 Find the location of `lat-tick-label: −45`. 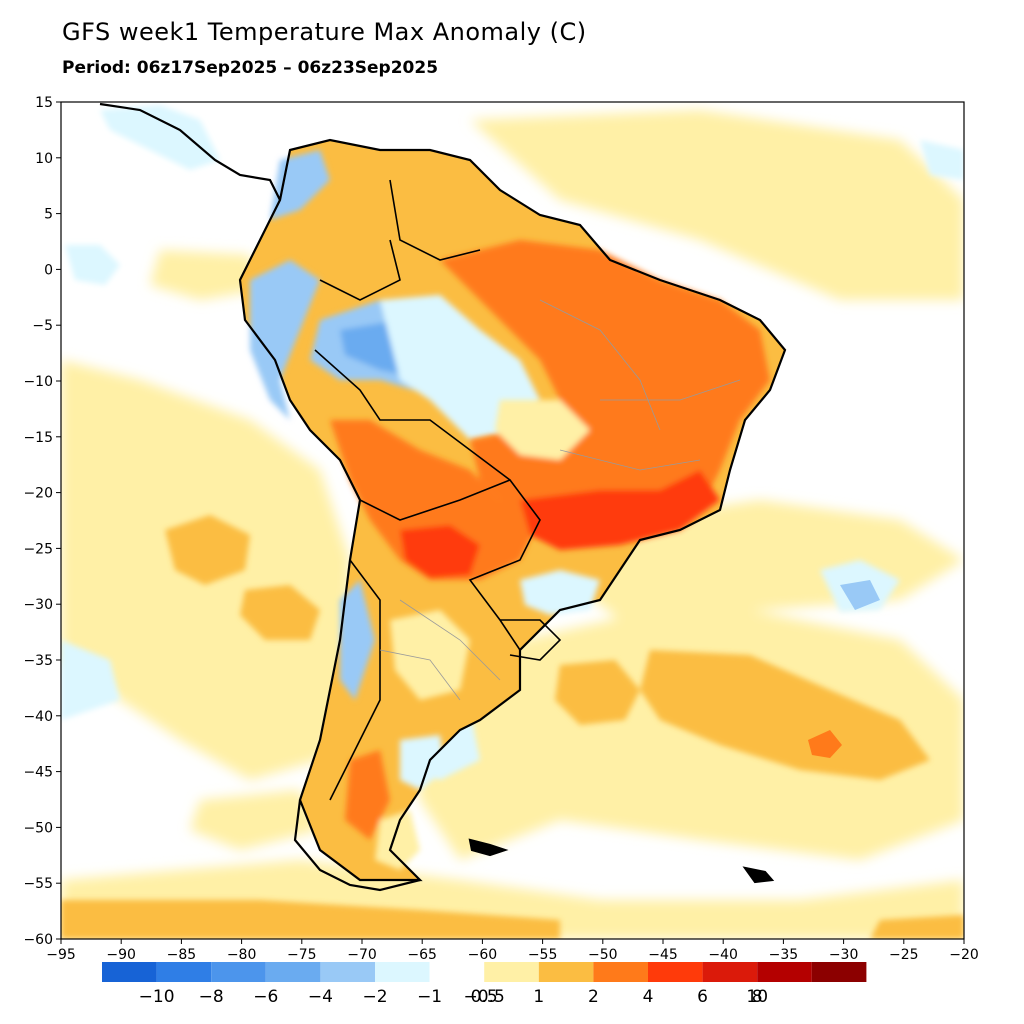

lat-tick-label: −45 is located at coordinates (38, 773).